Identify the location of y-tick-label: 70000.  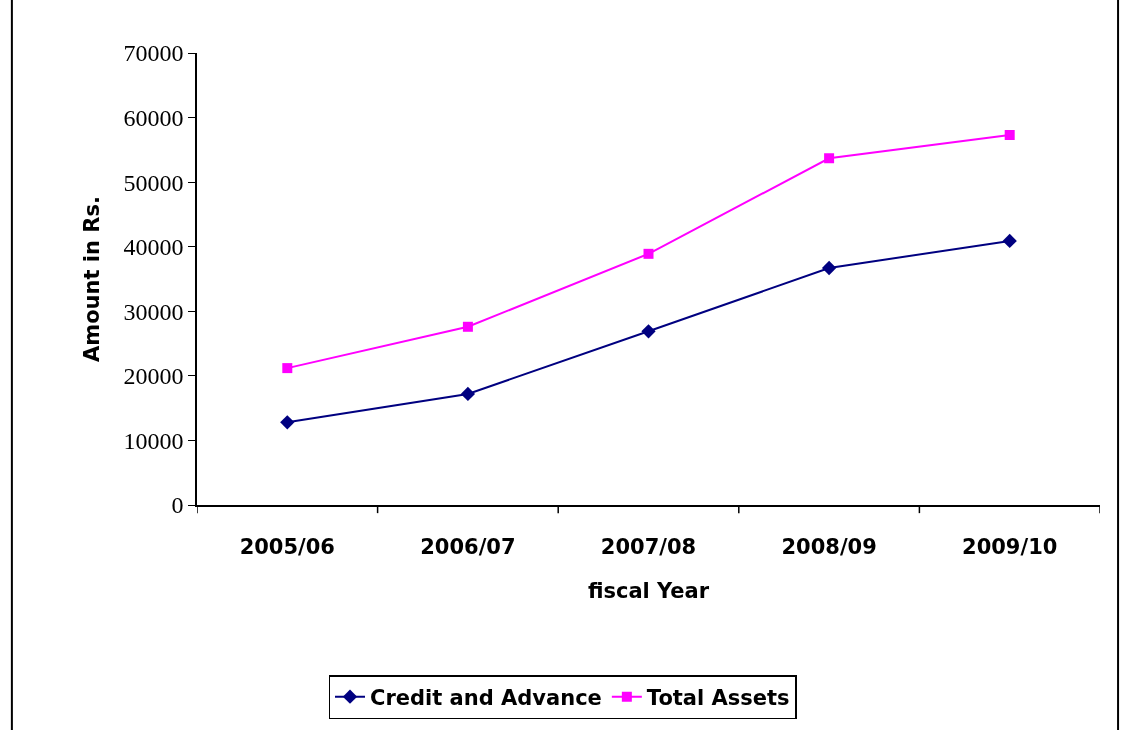
(153, 53).